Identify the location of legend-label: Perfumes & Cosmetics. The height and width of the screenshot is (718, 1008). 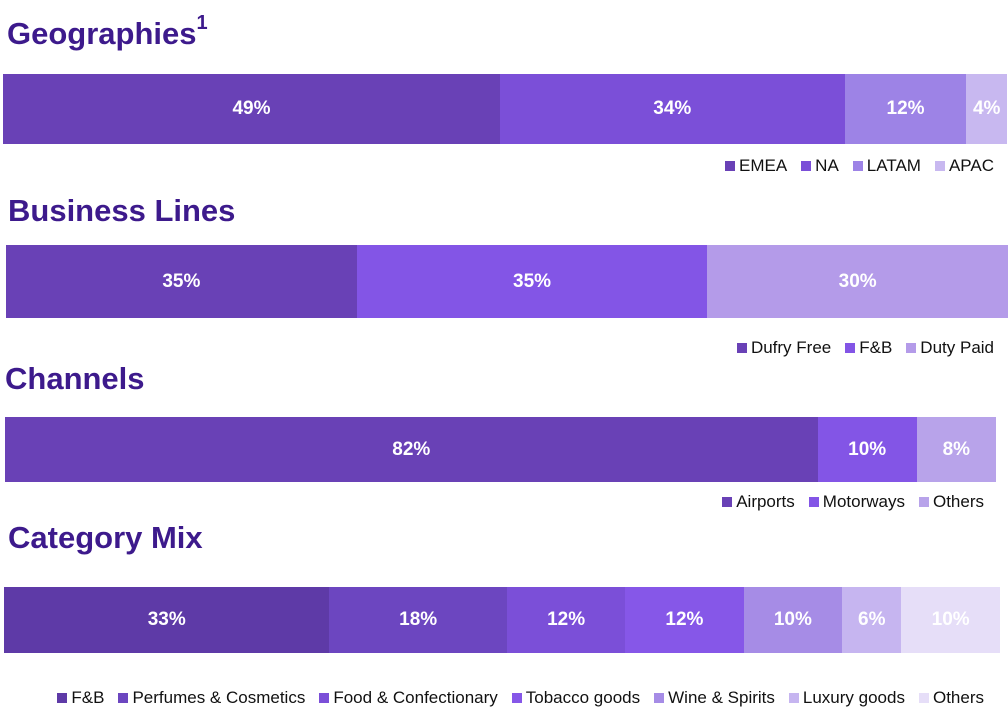
(219, 697).